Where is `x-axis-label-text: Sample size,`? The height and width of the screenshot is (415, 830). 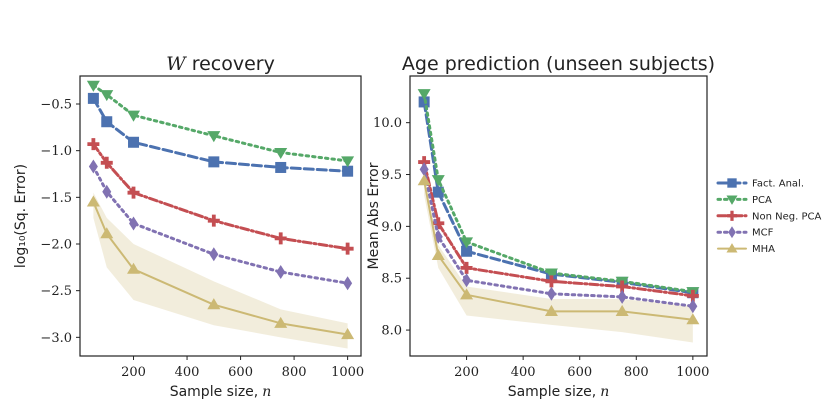
x-axis-label-text: Sample size, is located at coordinates (214, 392).